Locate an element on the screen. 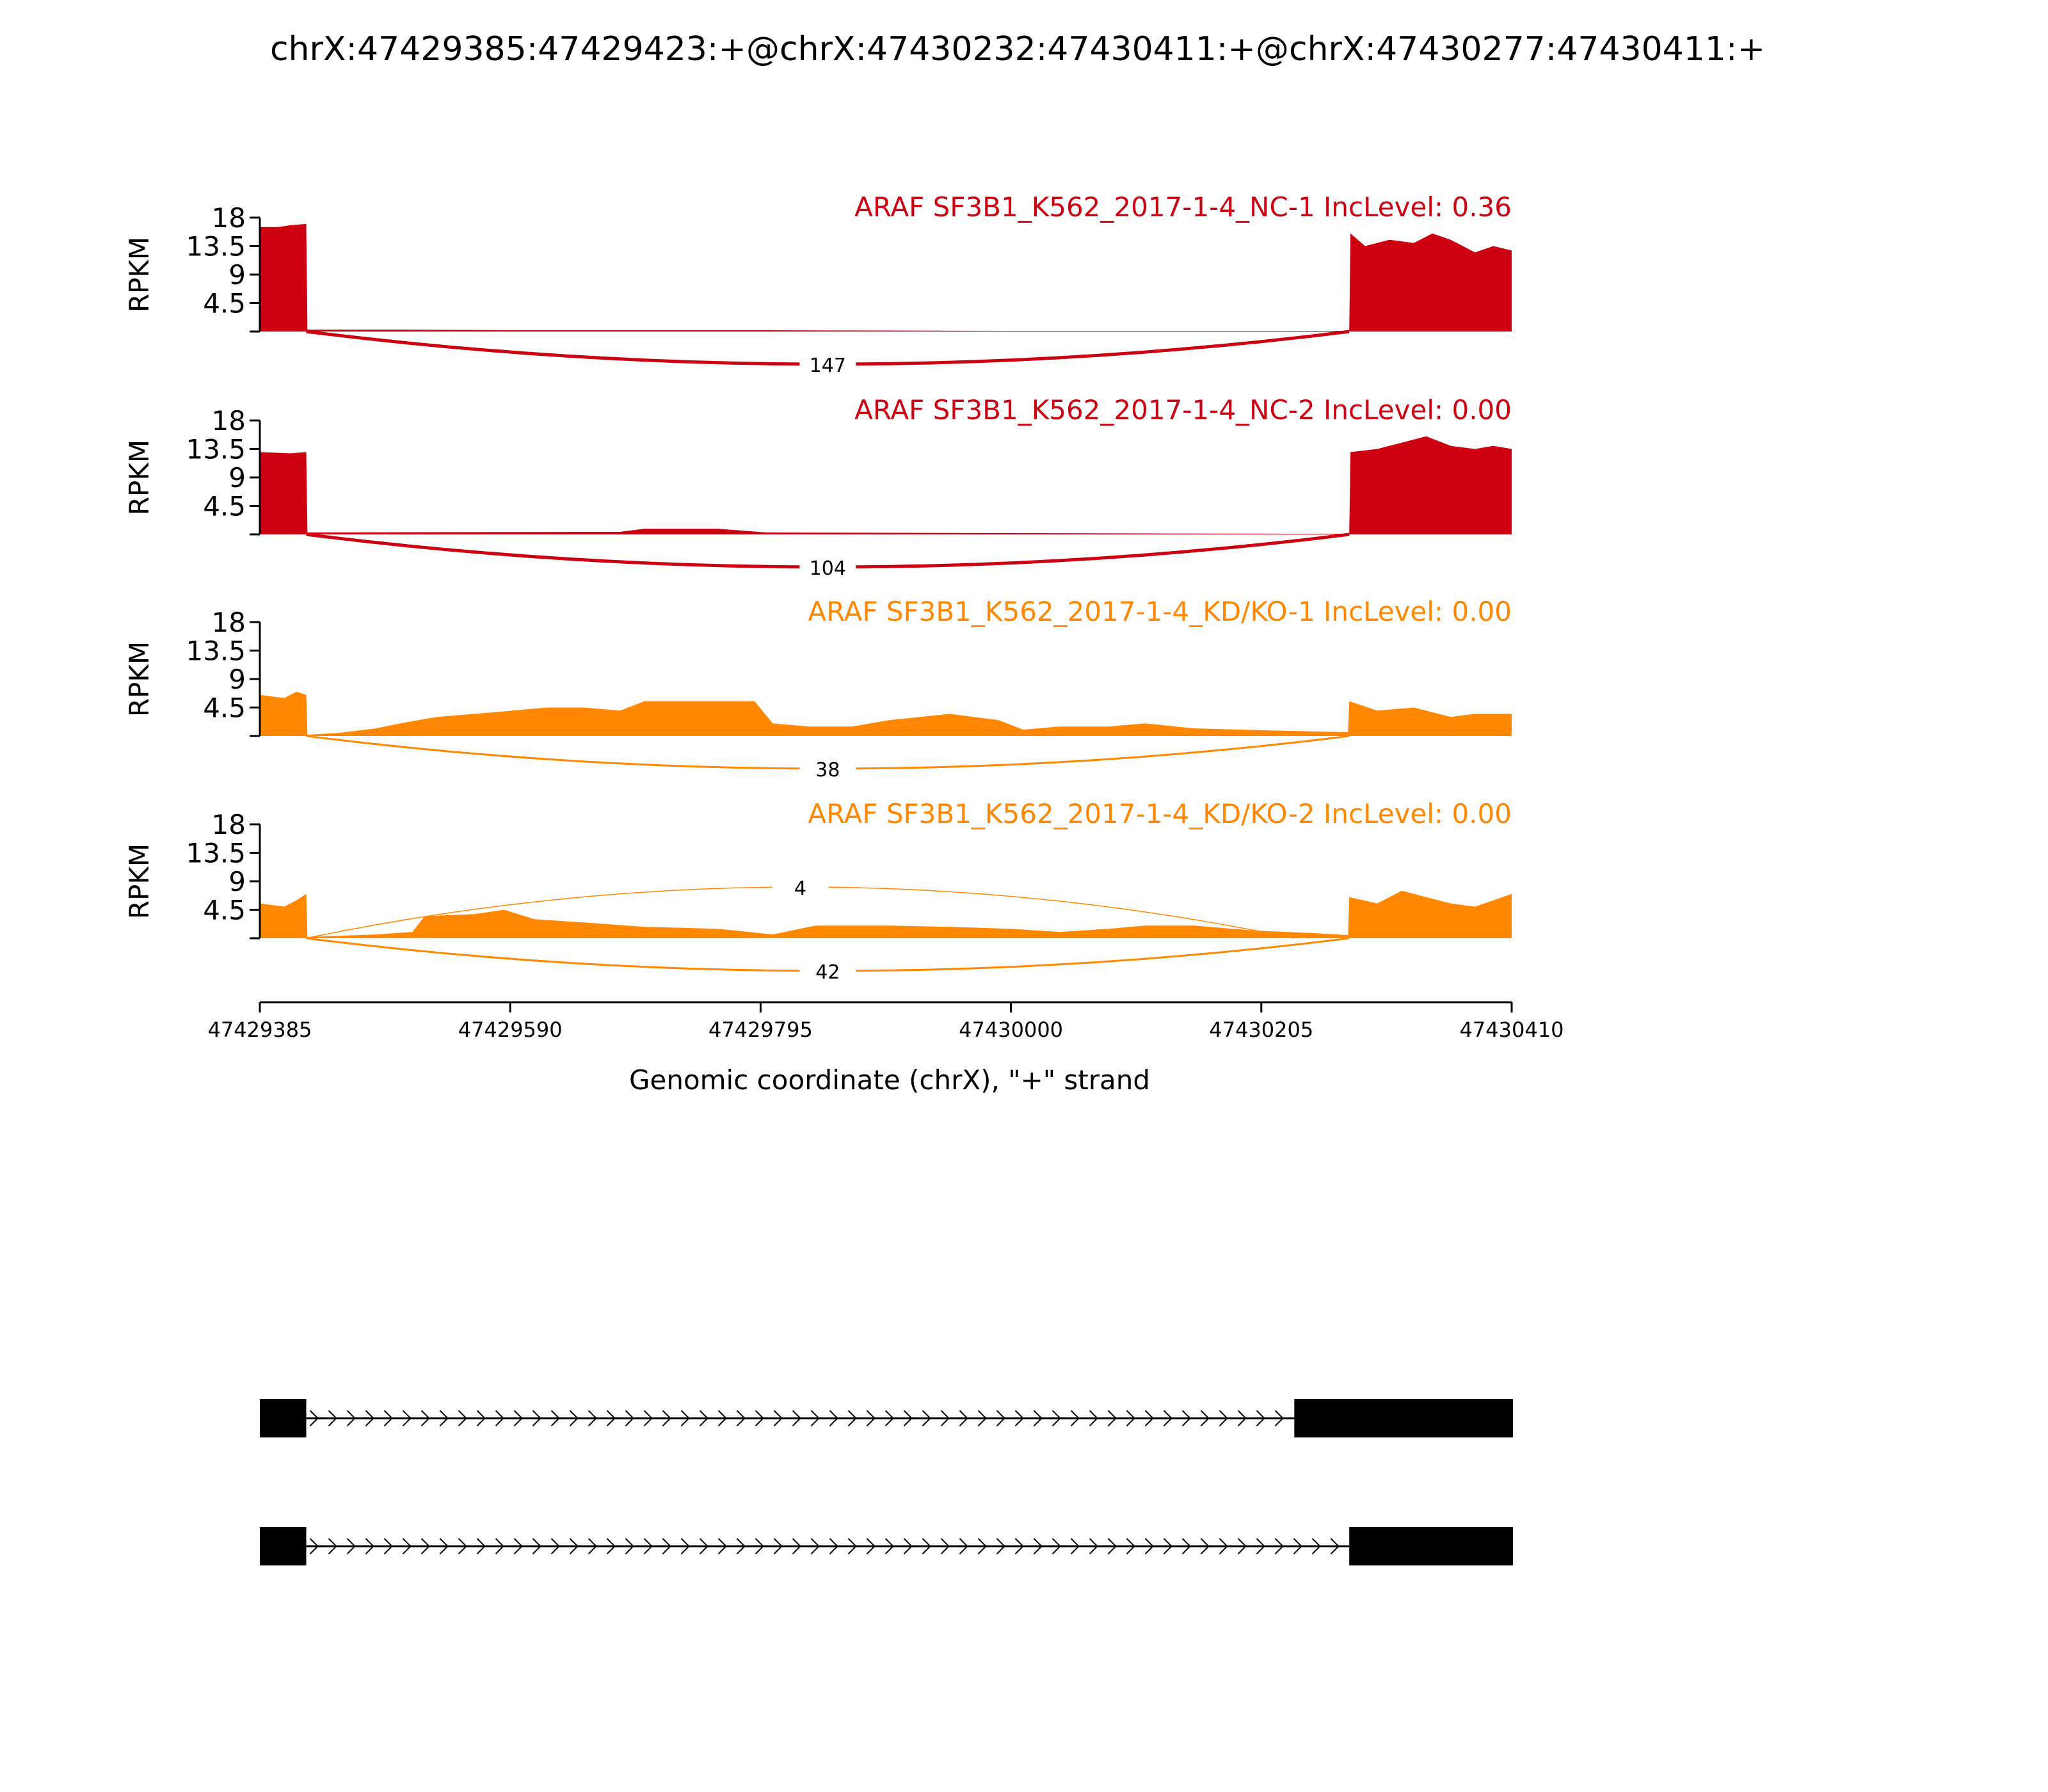 The image size is (2048, 1792). junction-count: 38 is located at coordinates (827, 770).